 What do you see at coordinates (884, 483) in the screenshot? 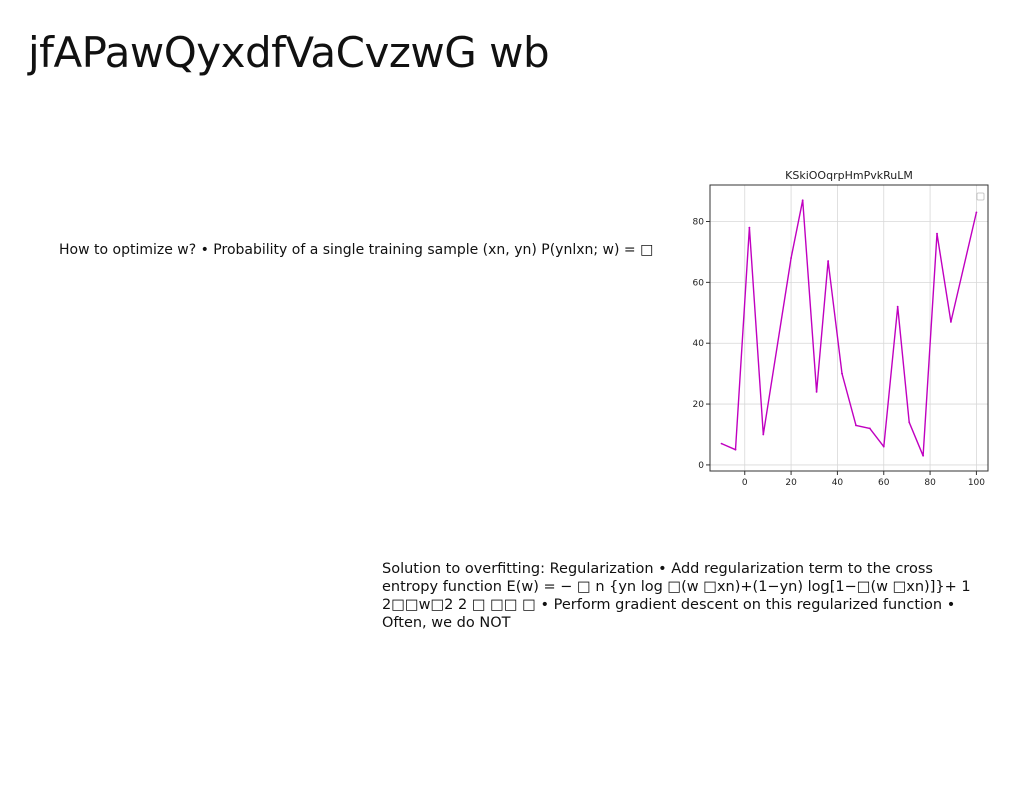
I see `x-tick-label: 60` at bounding box center [884, 483].